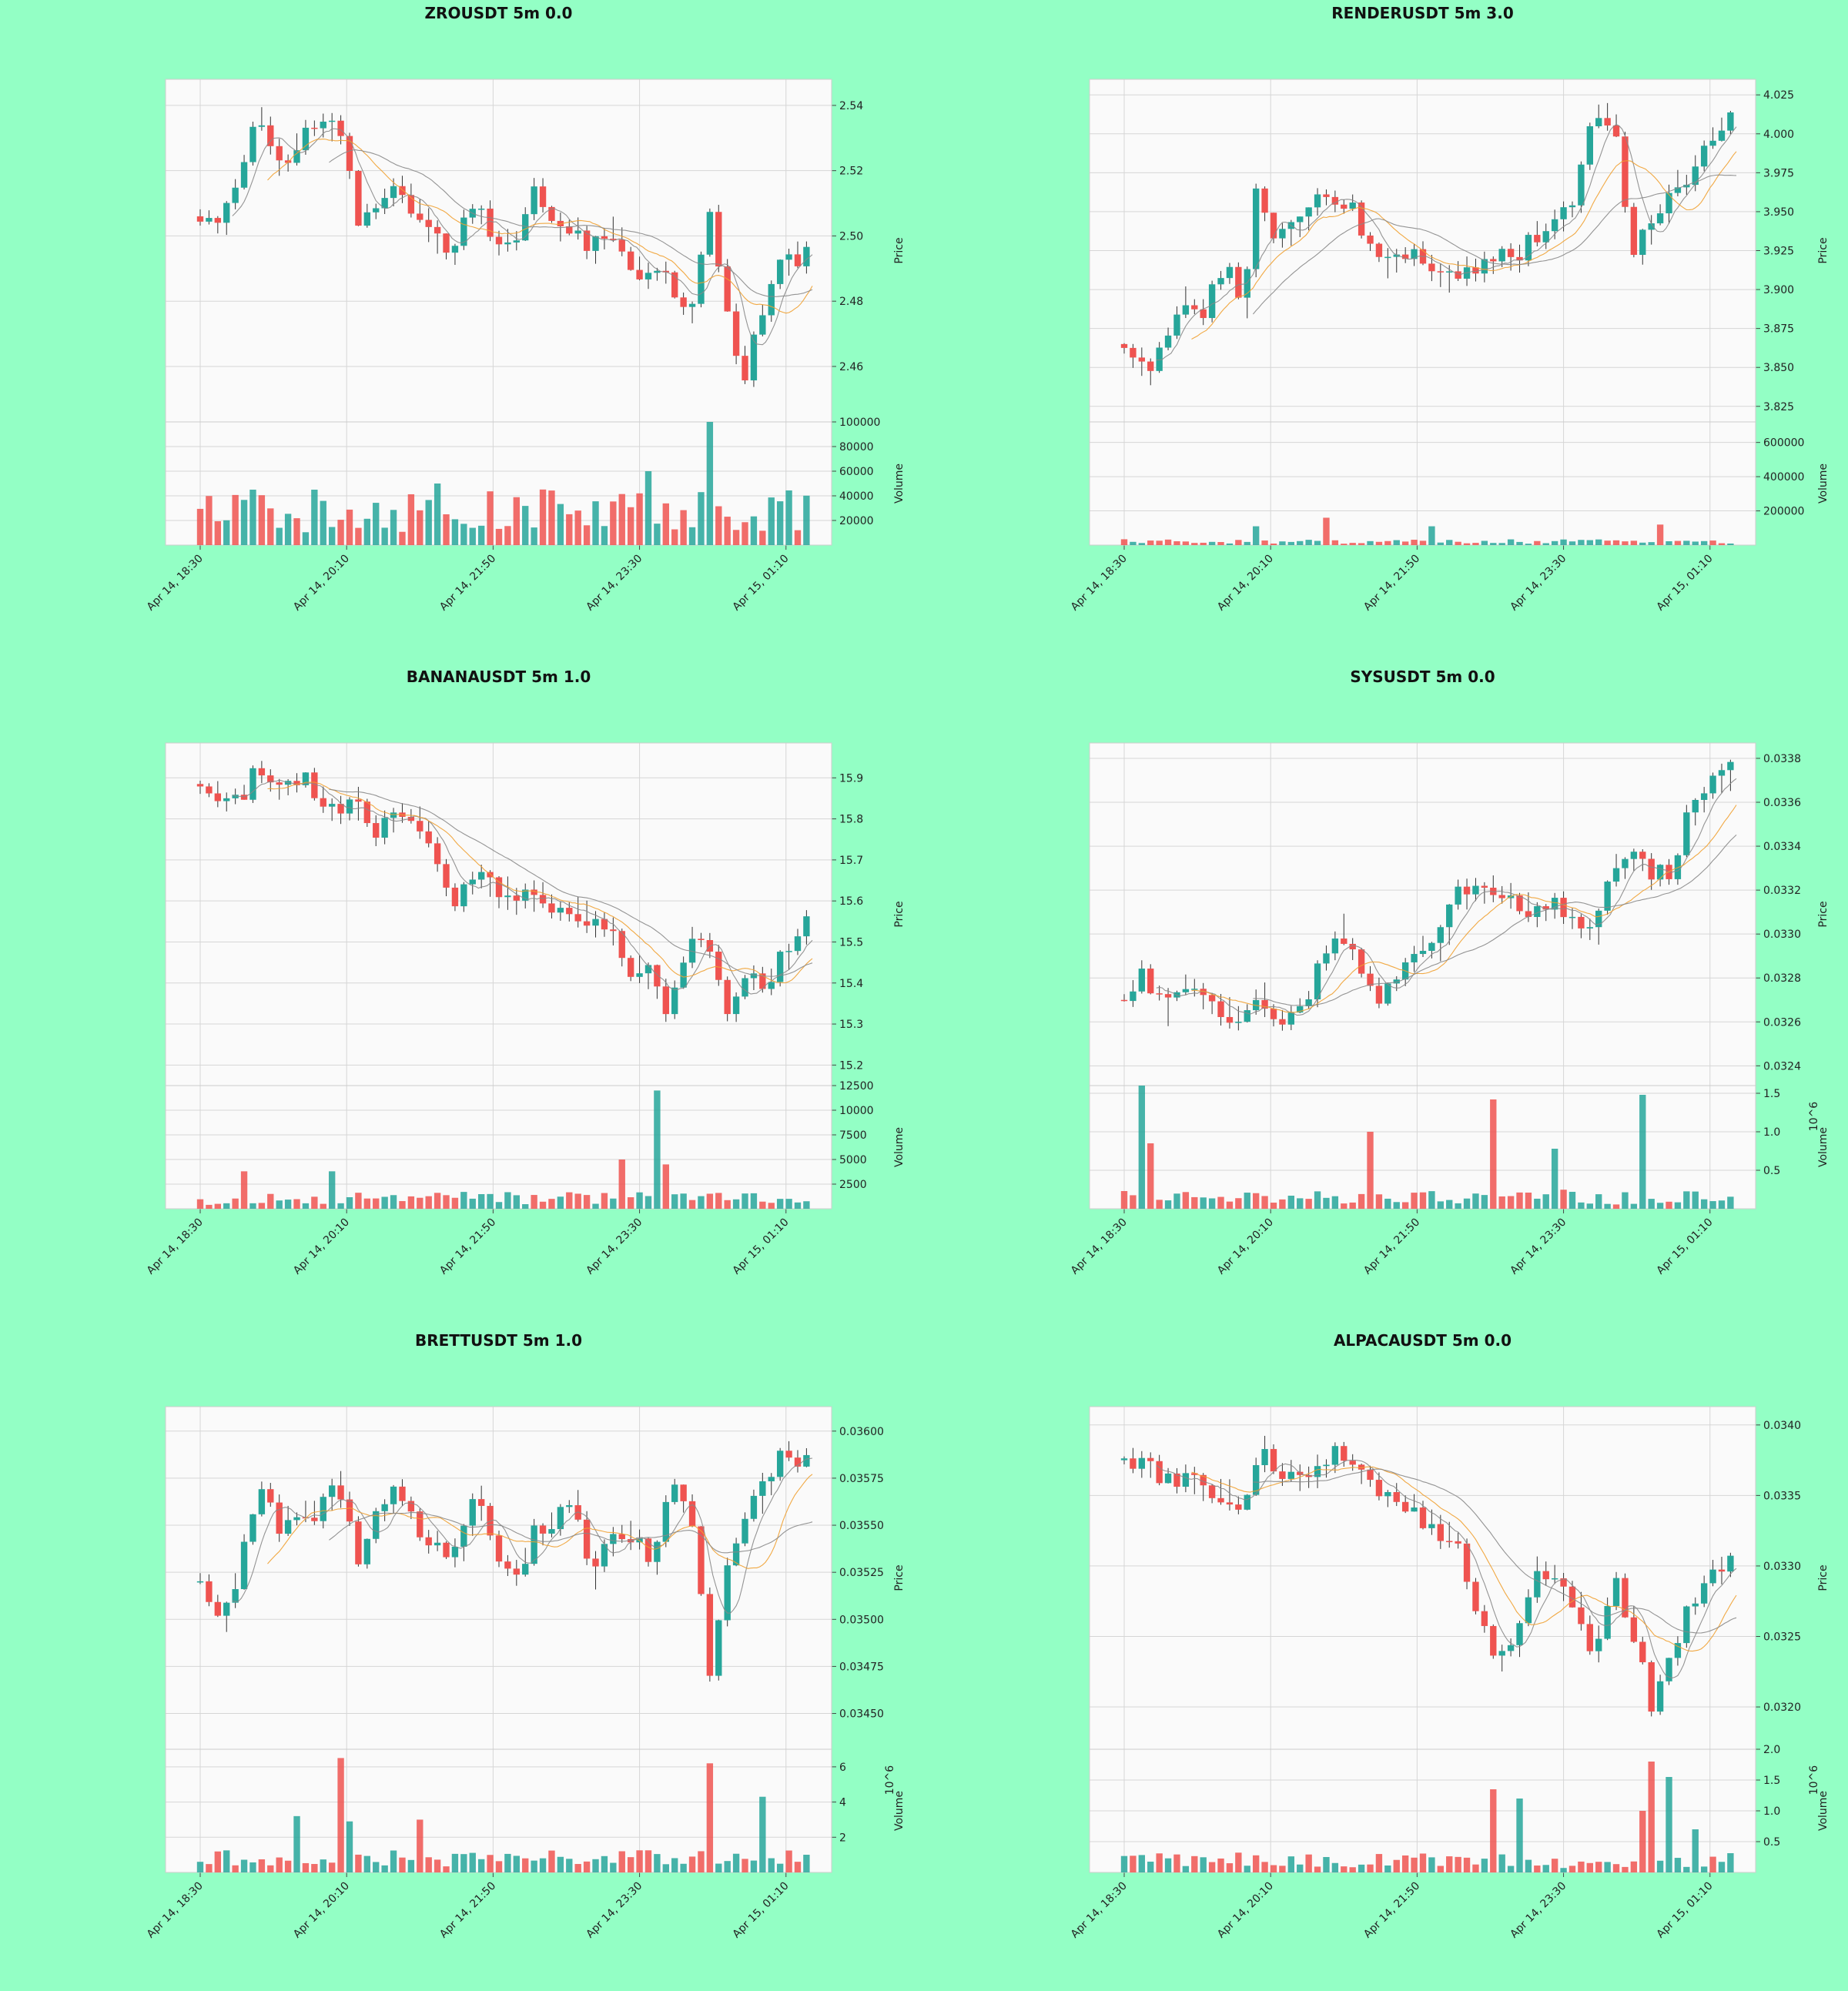  What do you see at coordinates (900, 914) in the screenshot?
I see `price-axis-label: Price` at bounding box center [900, 914].